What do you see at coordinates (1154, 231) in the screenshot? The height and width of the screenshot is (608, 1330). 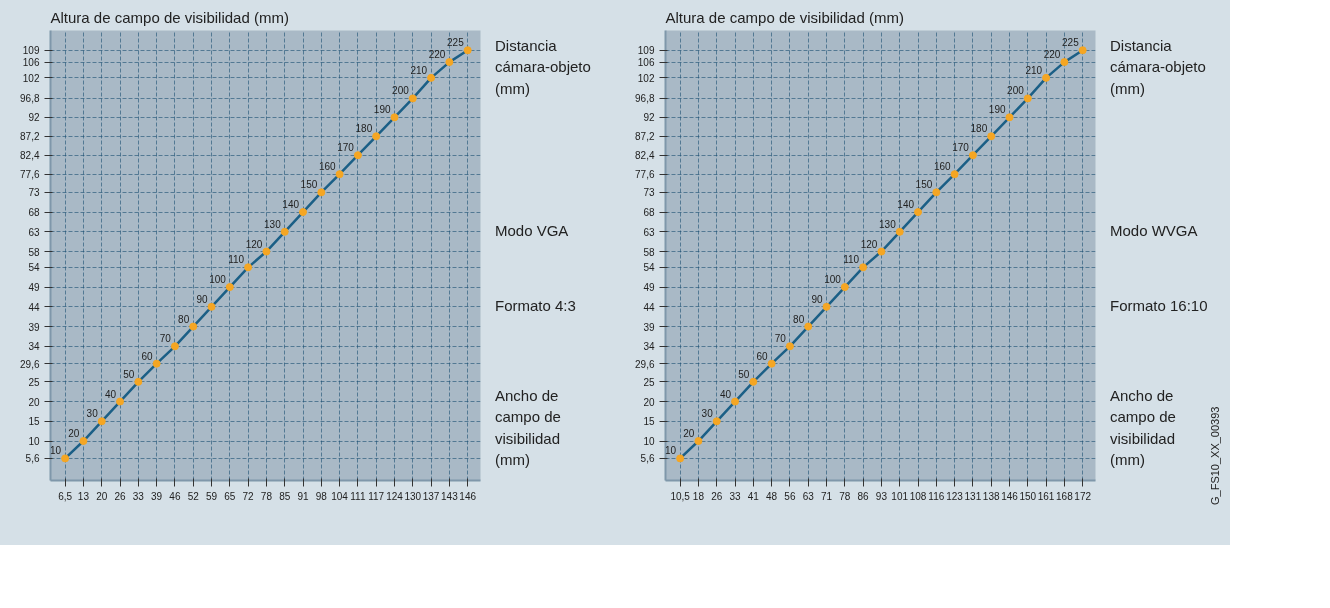 I see `text: Modo WVGA` at bounding box center [1154, 231].